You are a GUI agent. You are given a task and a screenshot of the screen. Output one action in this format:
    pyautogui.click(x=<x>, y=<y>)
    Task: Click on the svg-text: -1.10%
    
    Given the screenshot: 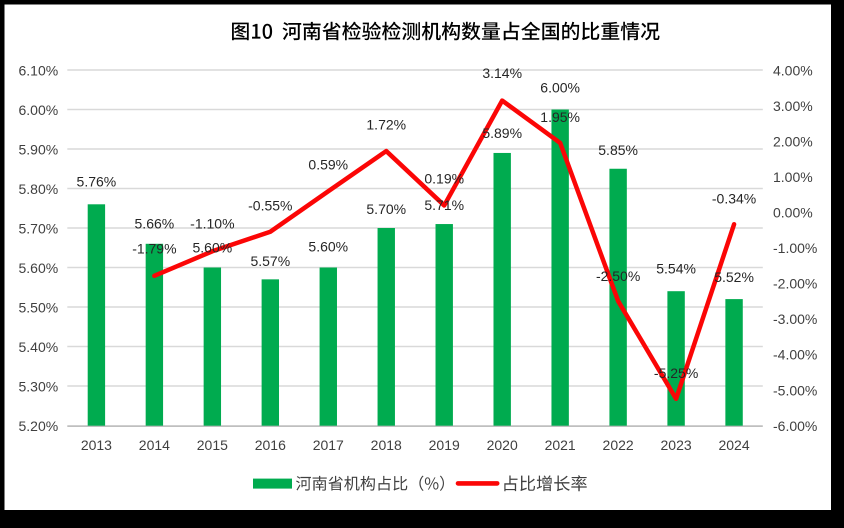 What is the action you would take?
    pyautogui.click(x=212, y=224)
    